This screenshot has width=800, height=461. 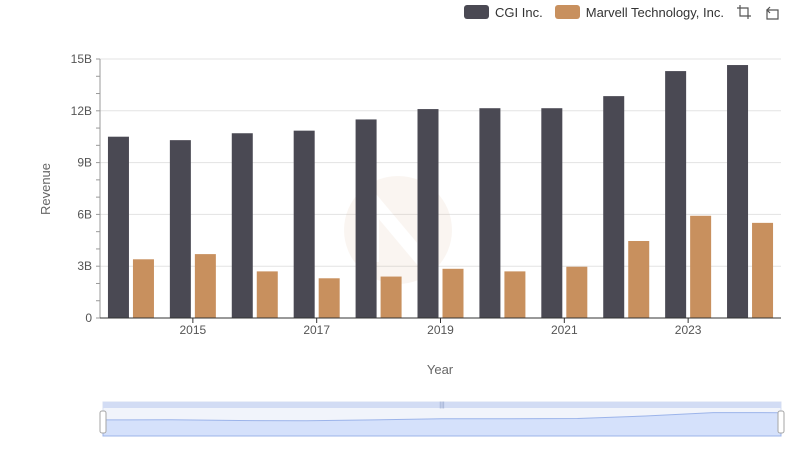 I want to click on bar-marvell-2024, so click(x=763, y=270).